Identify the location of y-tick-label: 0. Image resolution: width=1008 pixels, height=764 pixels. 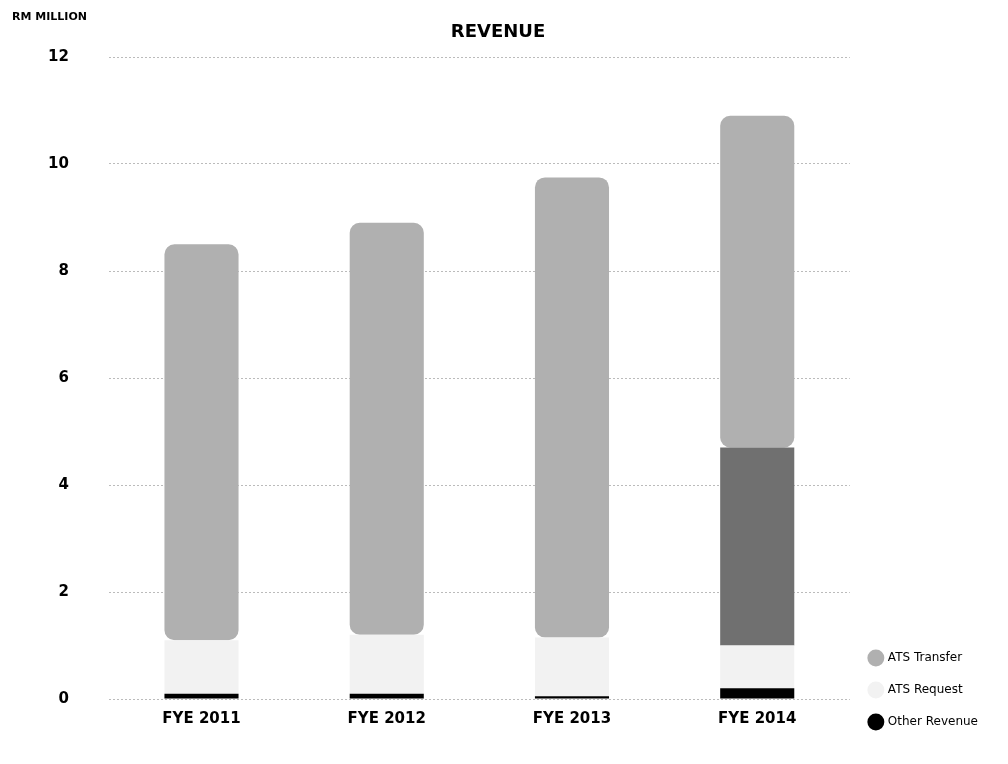
(63, 697).